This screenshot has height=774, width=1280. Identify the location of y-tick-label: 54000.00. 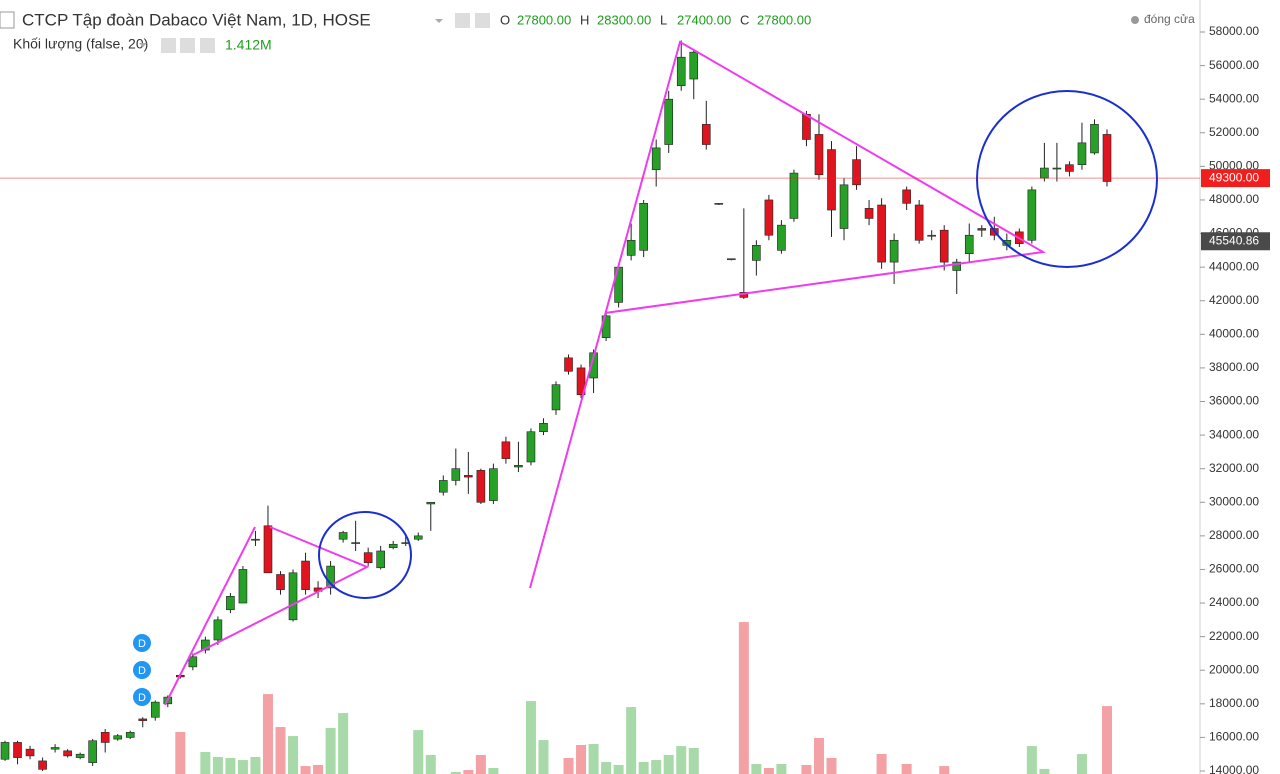
(1234, 98).